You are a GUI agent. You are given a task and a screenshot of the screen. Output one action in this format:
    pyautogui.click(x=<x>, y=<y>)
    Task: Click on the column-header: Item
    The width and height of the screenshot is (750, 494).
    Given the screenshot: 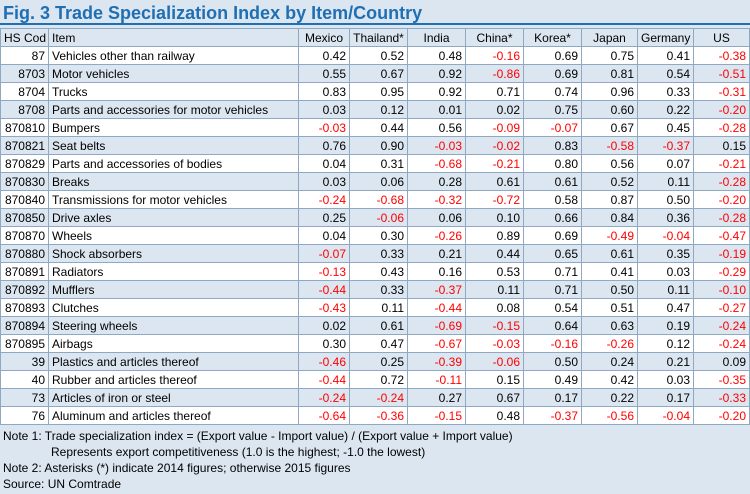 What is the action you would take?
    pyautogui.click(x=173, y=37)
    